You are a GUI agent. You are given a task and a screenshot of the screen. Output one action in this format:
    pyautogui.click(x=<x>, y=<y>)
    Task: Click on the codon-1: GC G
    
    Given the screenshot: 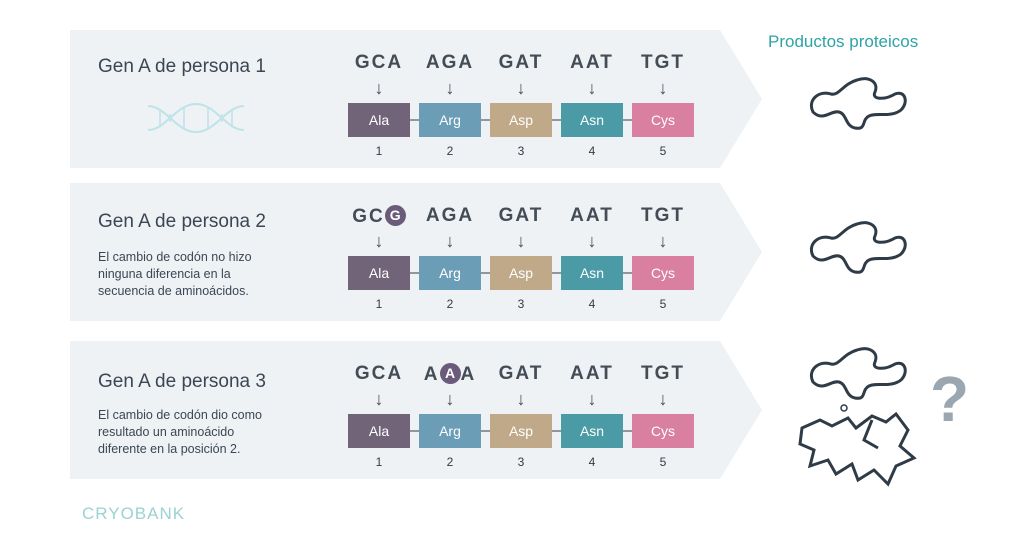 What is the action you would take?
    pyautogui.click(x=379, y=216)
    